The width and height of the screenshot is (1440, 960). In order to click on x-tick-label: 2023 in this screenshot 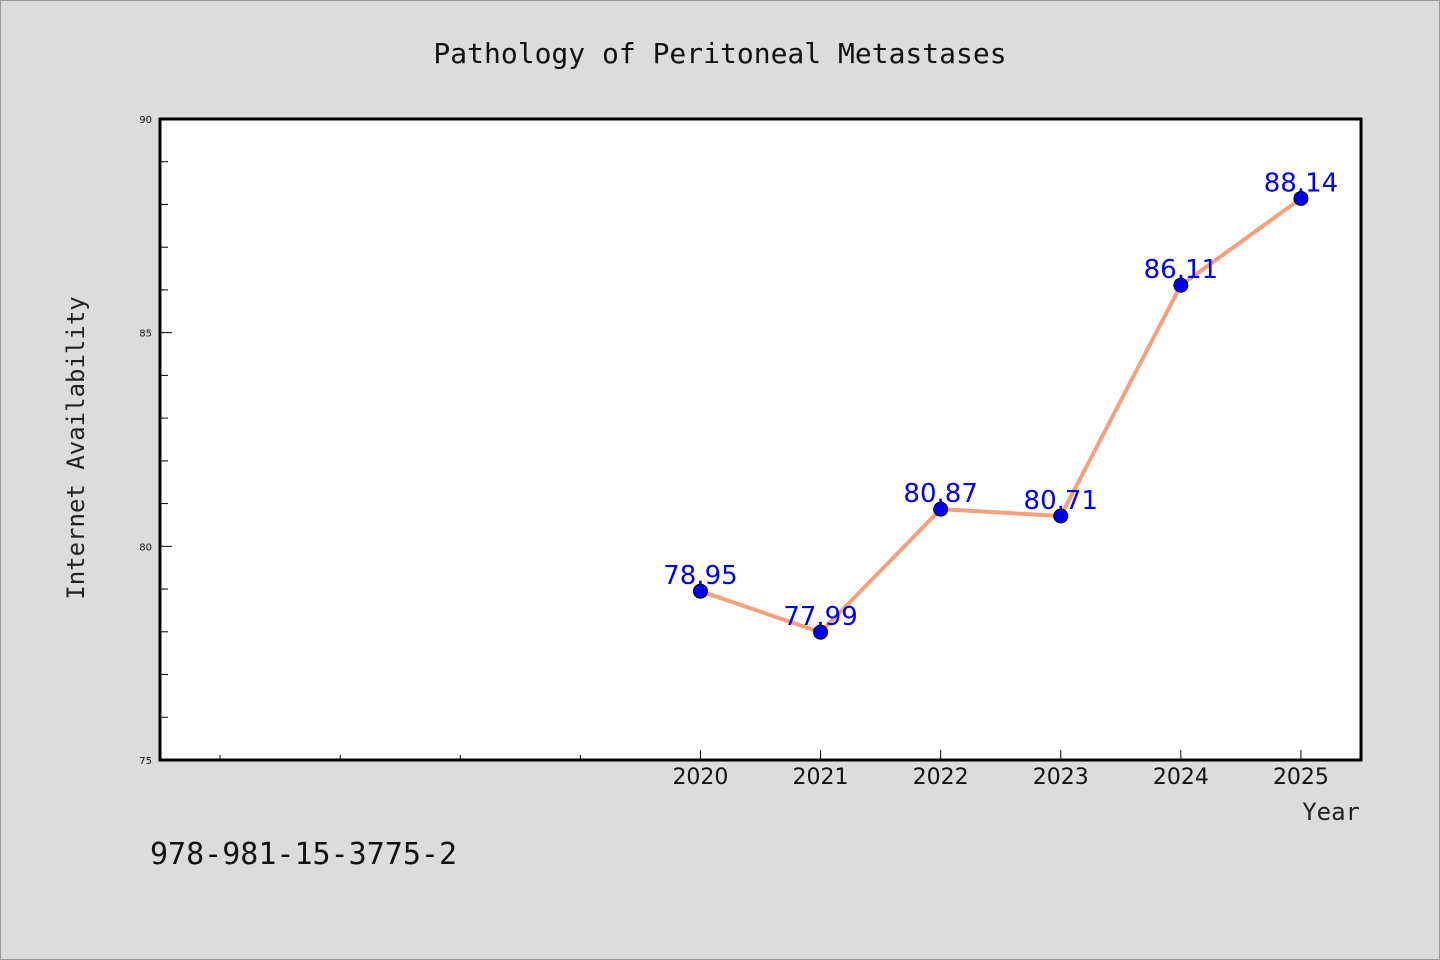, I will do `click(1061, 777)`.